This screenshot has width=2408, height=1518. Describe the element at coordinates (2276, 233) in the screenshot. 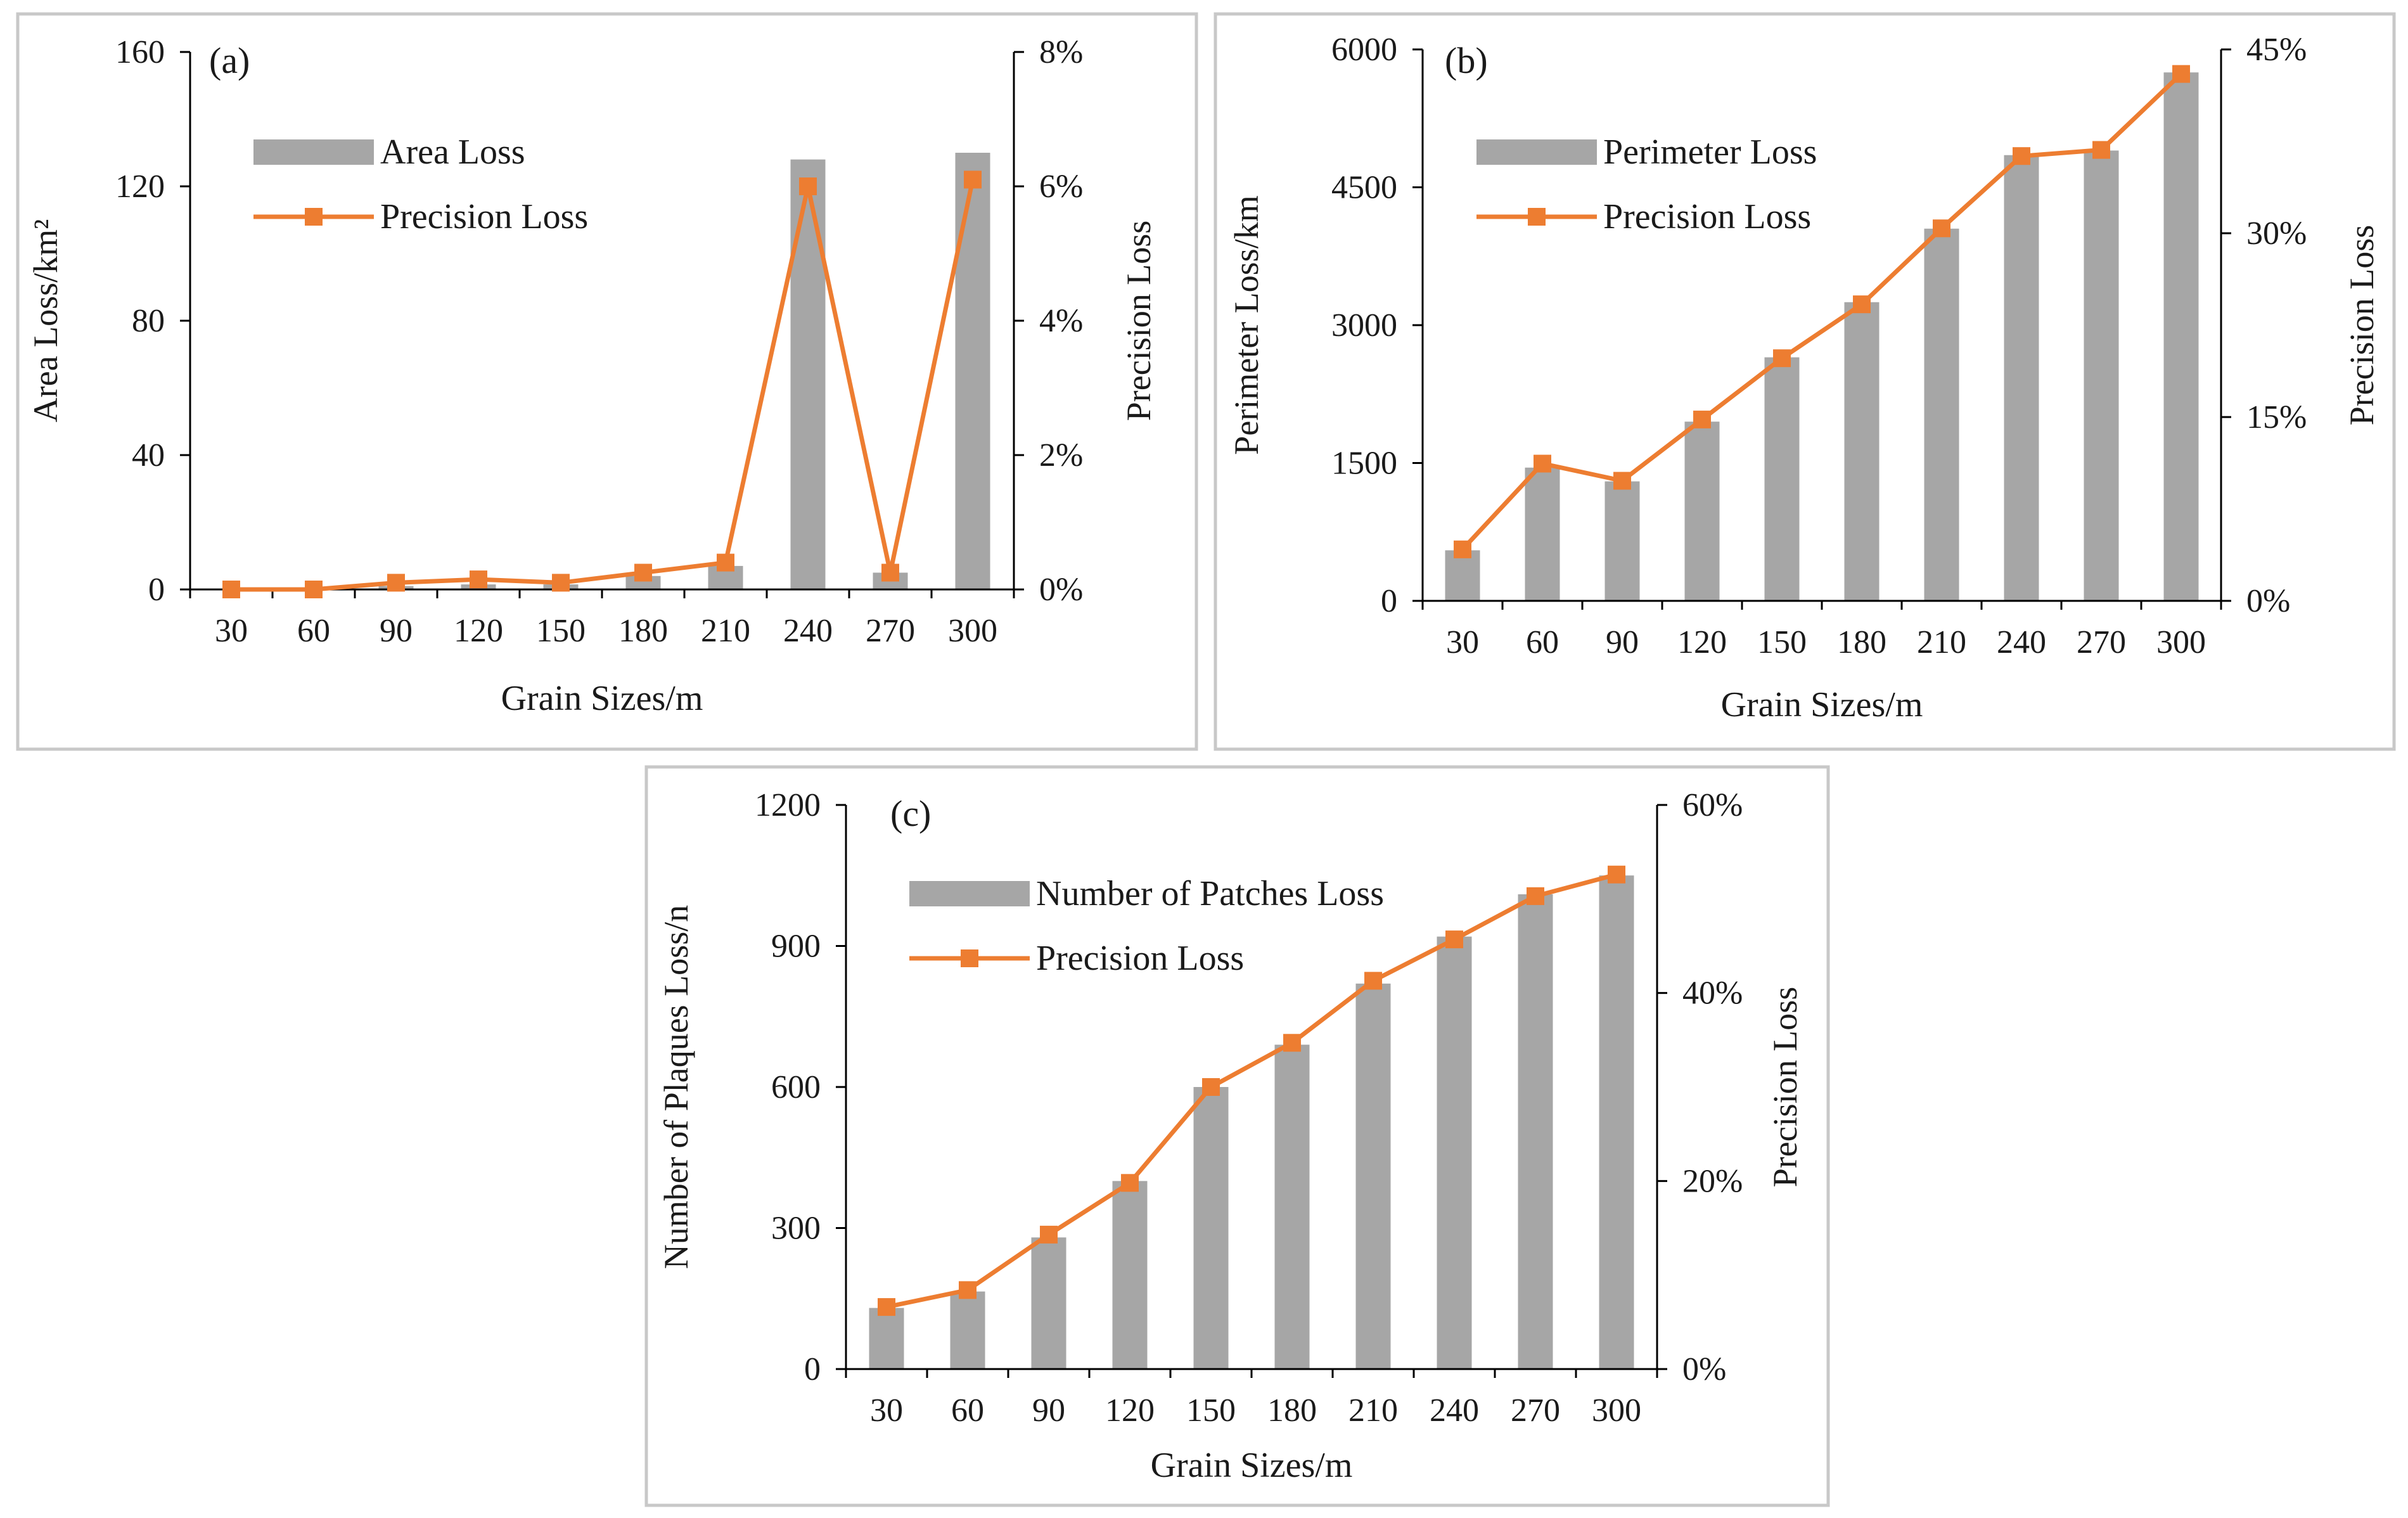

I see `y2-tick-label: 30%` at that location.